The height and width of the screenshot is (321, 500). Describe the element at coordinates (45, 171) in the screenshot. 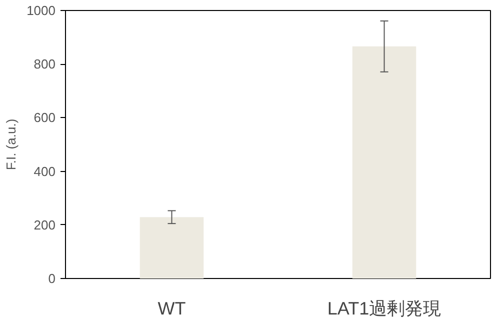

I see `y-tick-label: 400` at that location.